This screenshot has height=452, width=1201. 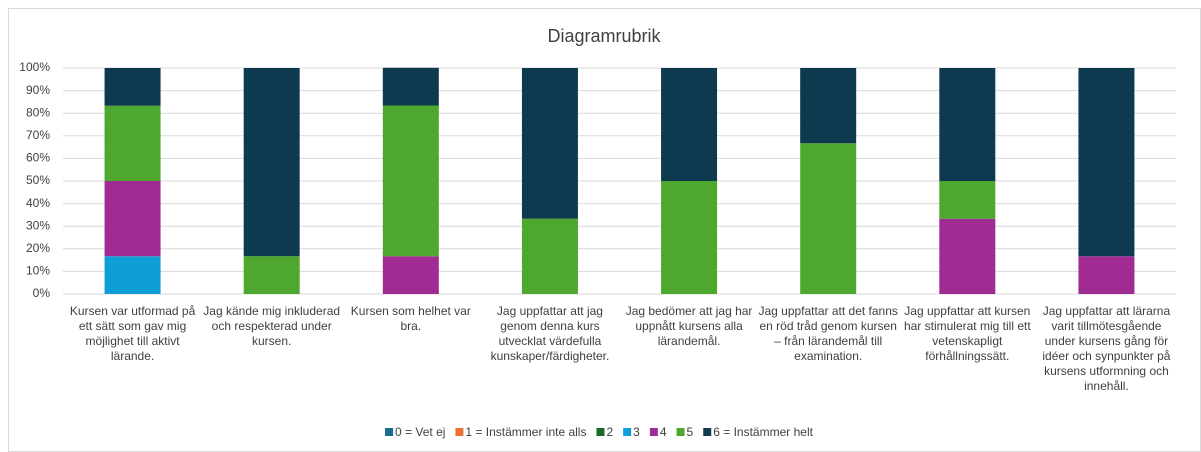 I want to click on y-tick-label: 30%, so click(x=38, y=225).